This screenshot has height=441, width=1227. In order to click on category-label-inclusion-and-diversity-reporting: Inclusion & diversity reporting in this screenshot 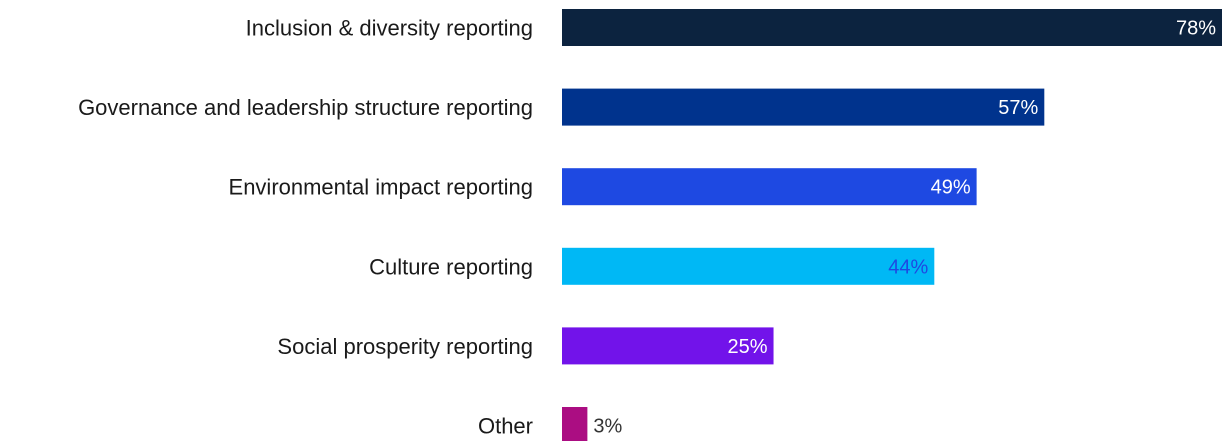, I will do `click(389, 28)`.